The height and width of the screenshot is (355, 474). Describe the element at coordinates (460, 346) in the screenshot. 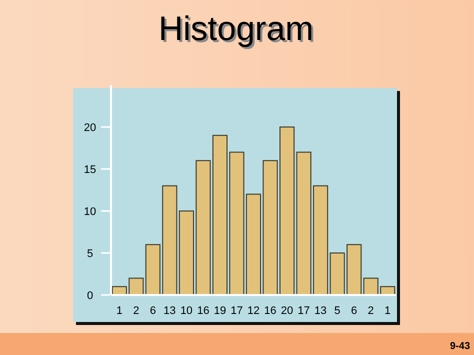

I see `text: 9-43` at that location.